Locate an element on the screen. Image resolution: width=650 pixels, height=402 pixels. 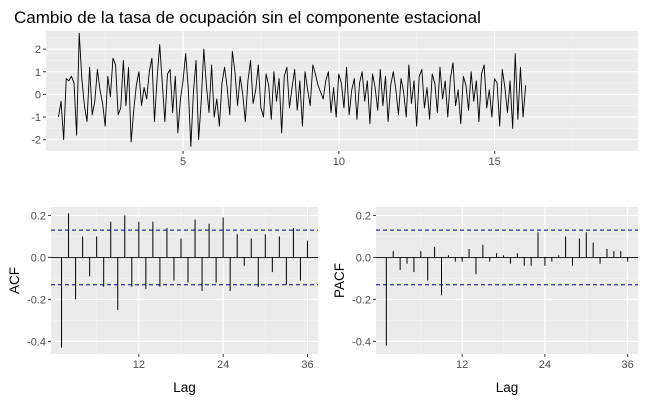
x-tick-label: 10 is located at coordinates (339, 162).